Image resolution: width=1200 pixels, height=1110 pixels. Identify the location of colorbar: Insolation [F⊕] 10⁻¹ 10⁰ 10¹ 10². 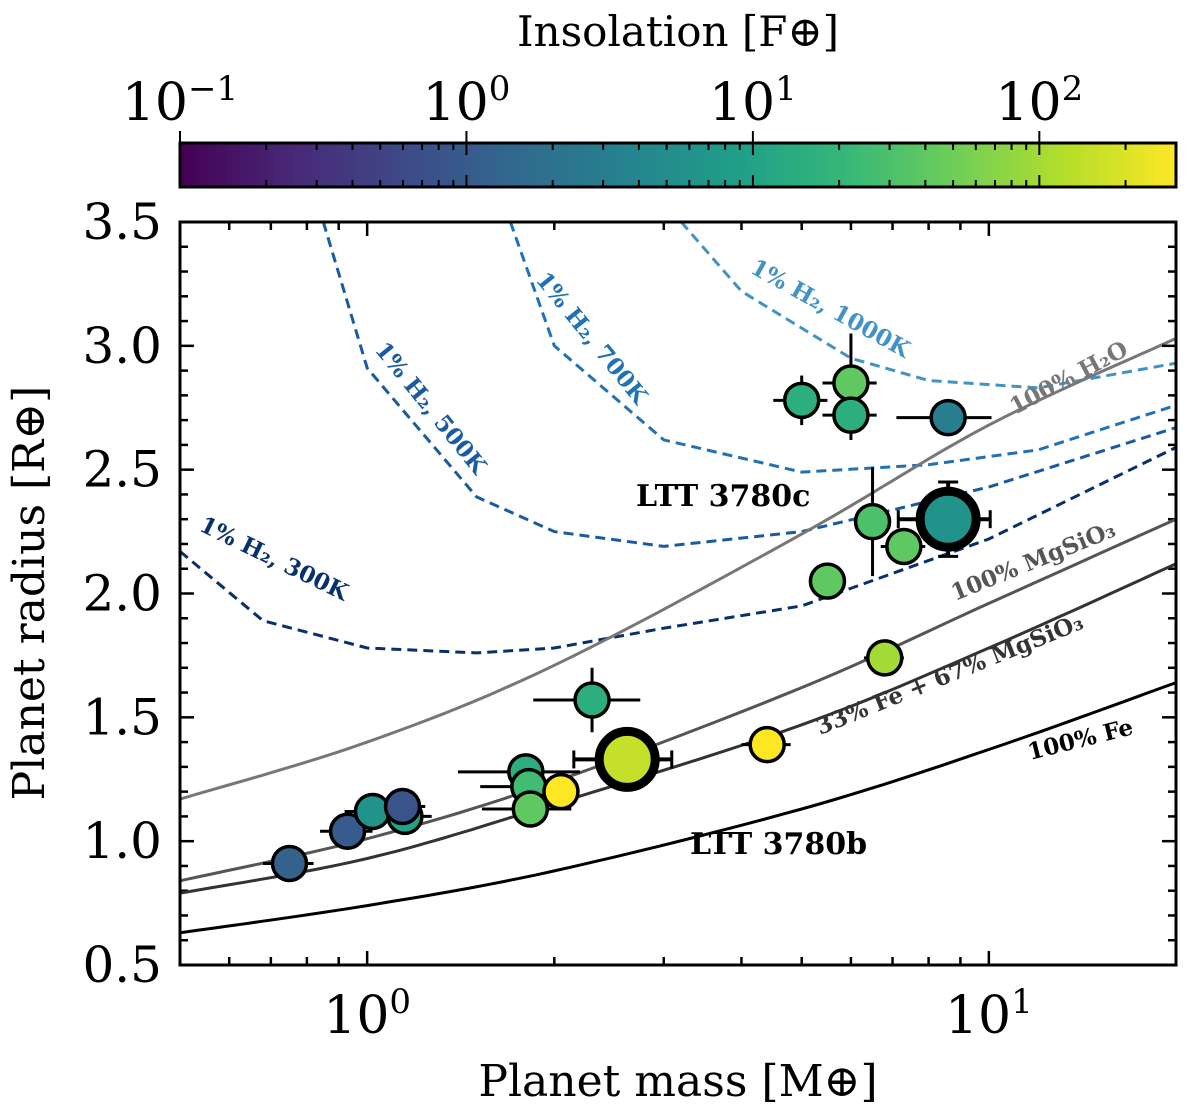
(650, 98).